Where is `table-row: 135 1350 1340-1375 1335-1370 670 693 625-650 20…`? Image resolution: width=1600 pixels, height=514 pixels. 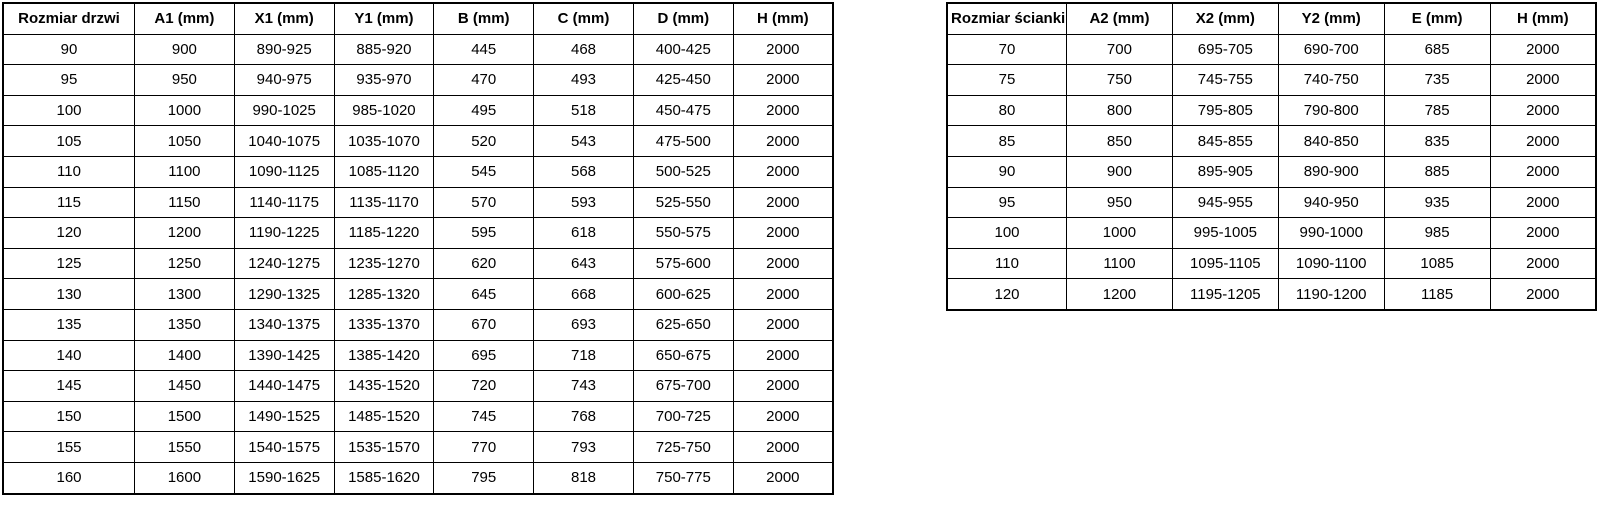
table-row: 135 1350 1340-1375 1335-1370 670 693 625-650 20… is located at coordinates (418, 324).